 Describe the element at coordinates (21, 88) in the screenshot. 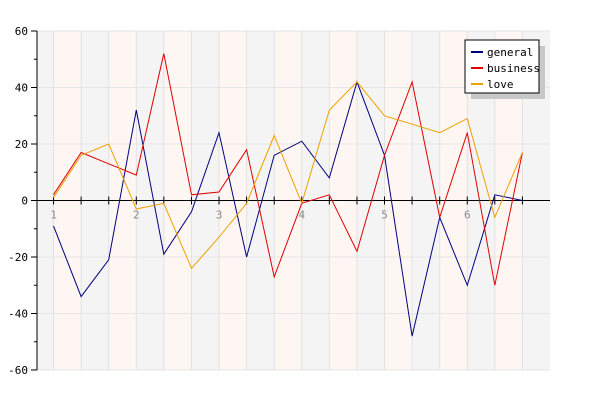

I see `y-tick-label: 40` at that location.